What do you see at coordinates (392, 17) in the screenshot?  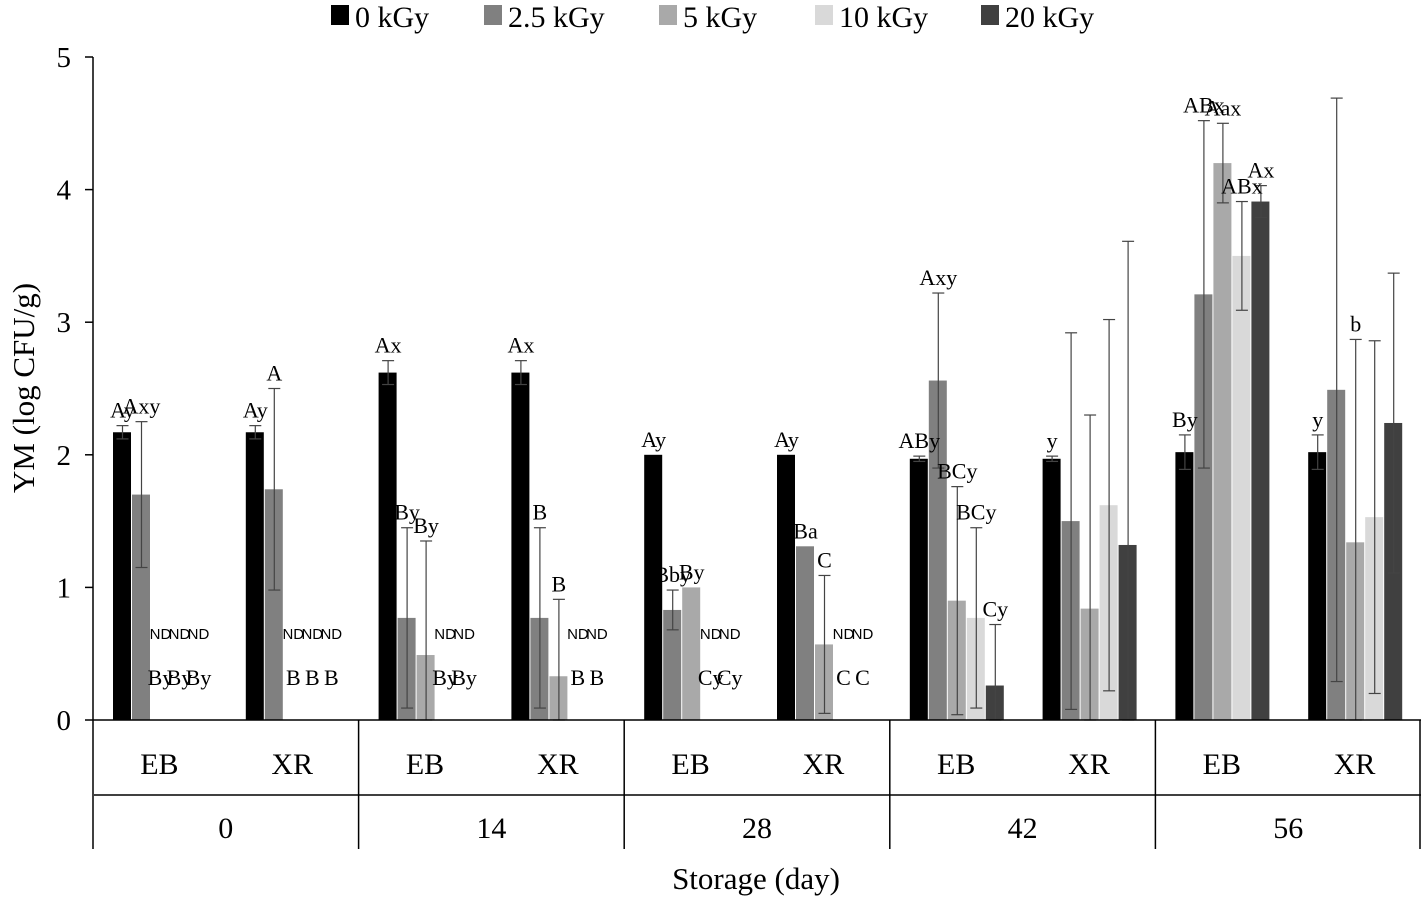 I see `legend-label: 0 kGy` at bounding box center [392, 17].